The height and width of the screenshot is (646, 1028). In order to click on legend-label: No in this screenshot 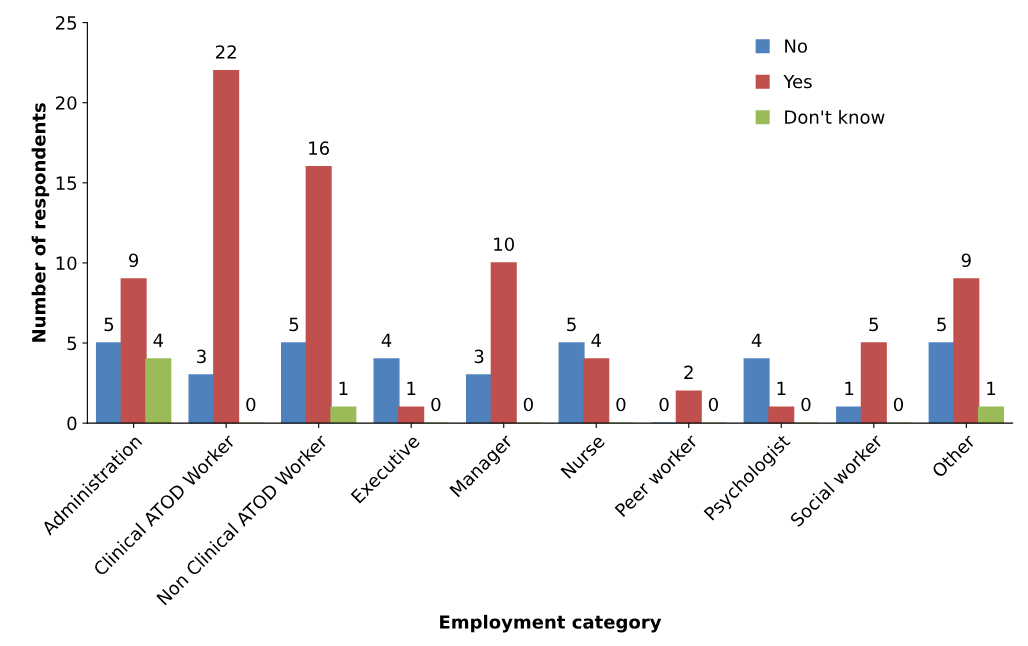, I will do `click(796, 46)`.